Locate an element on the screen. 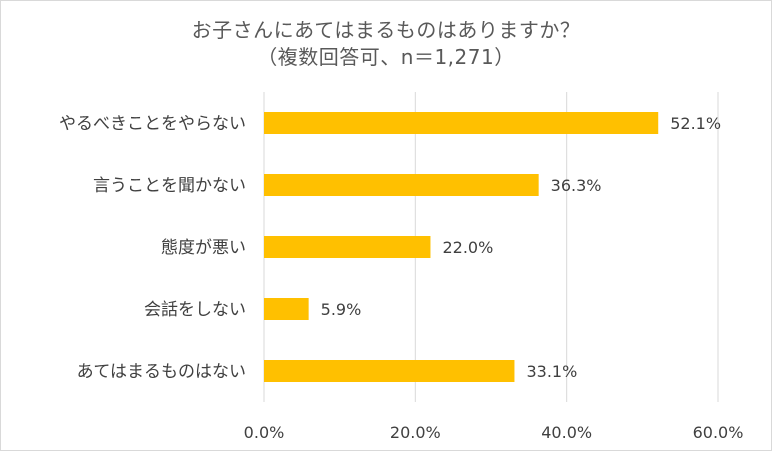  category-label: やるべきことをやらない is located at coordinates (152, 124).